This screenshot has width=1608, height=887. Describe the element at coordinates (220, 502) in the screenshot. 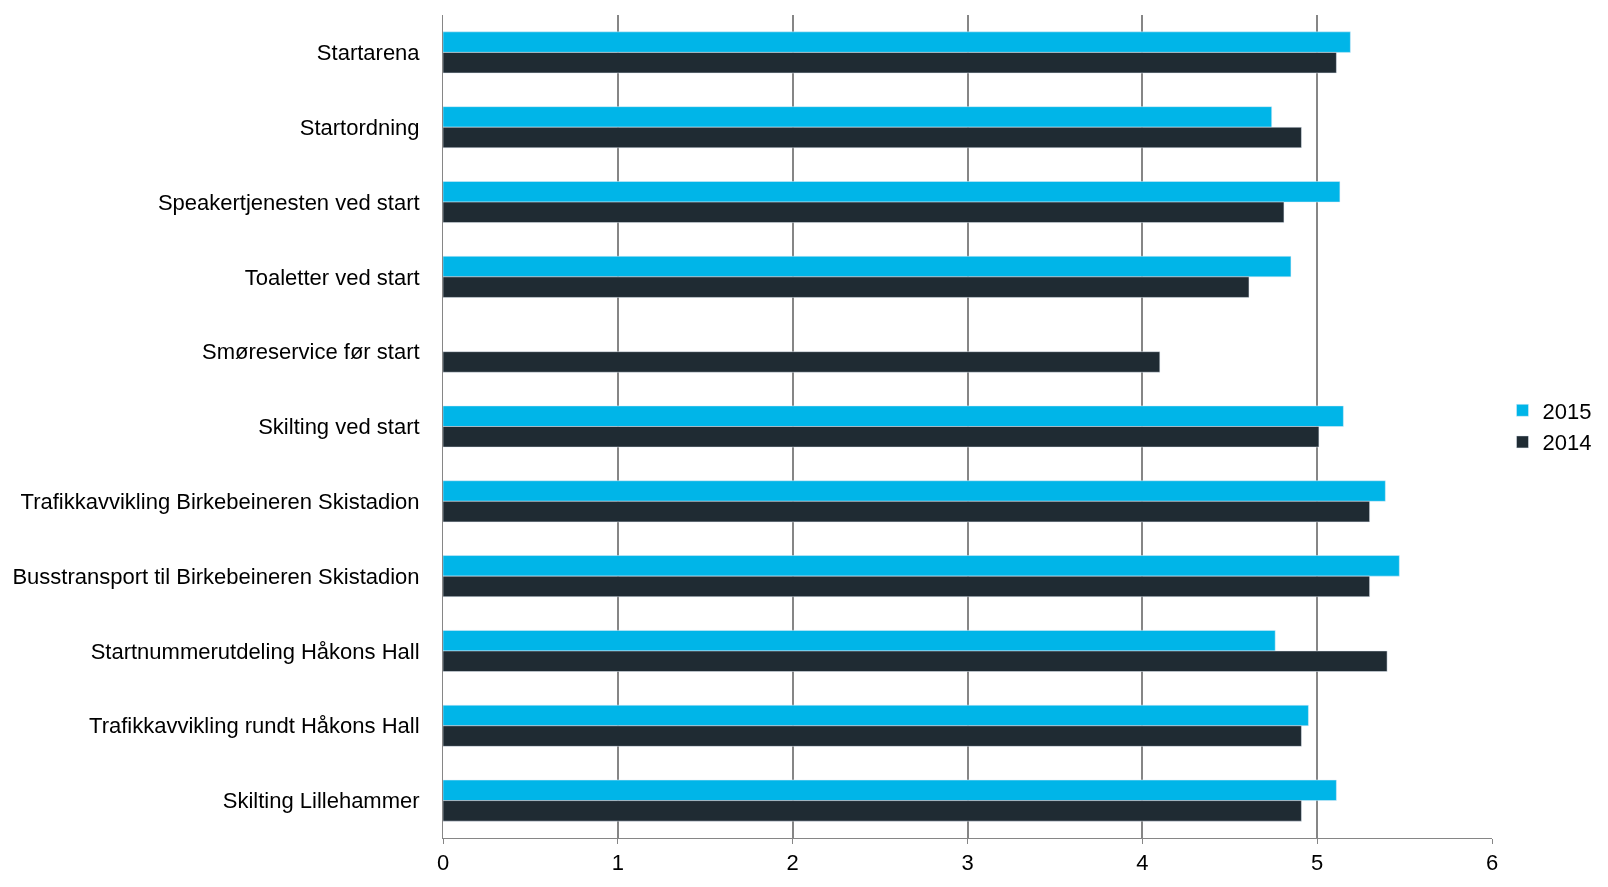

I see `y-tick-label: Trafikkavvikling Birkebeineren Skistadion` at that location.